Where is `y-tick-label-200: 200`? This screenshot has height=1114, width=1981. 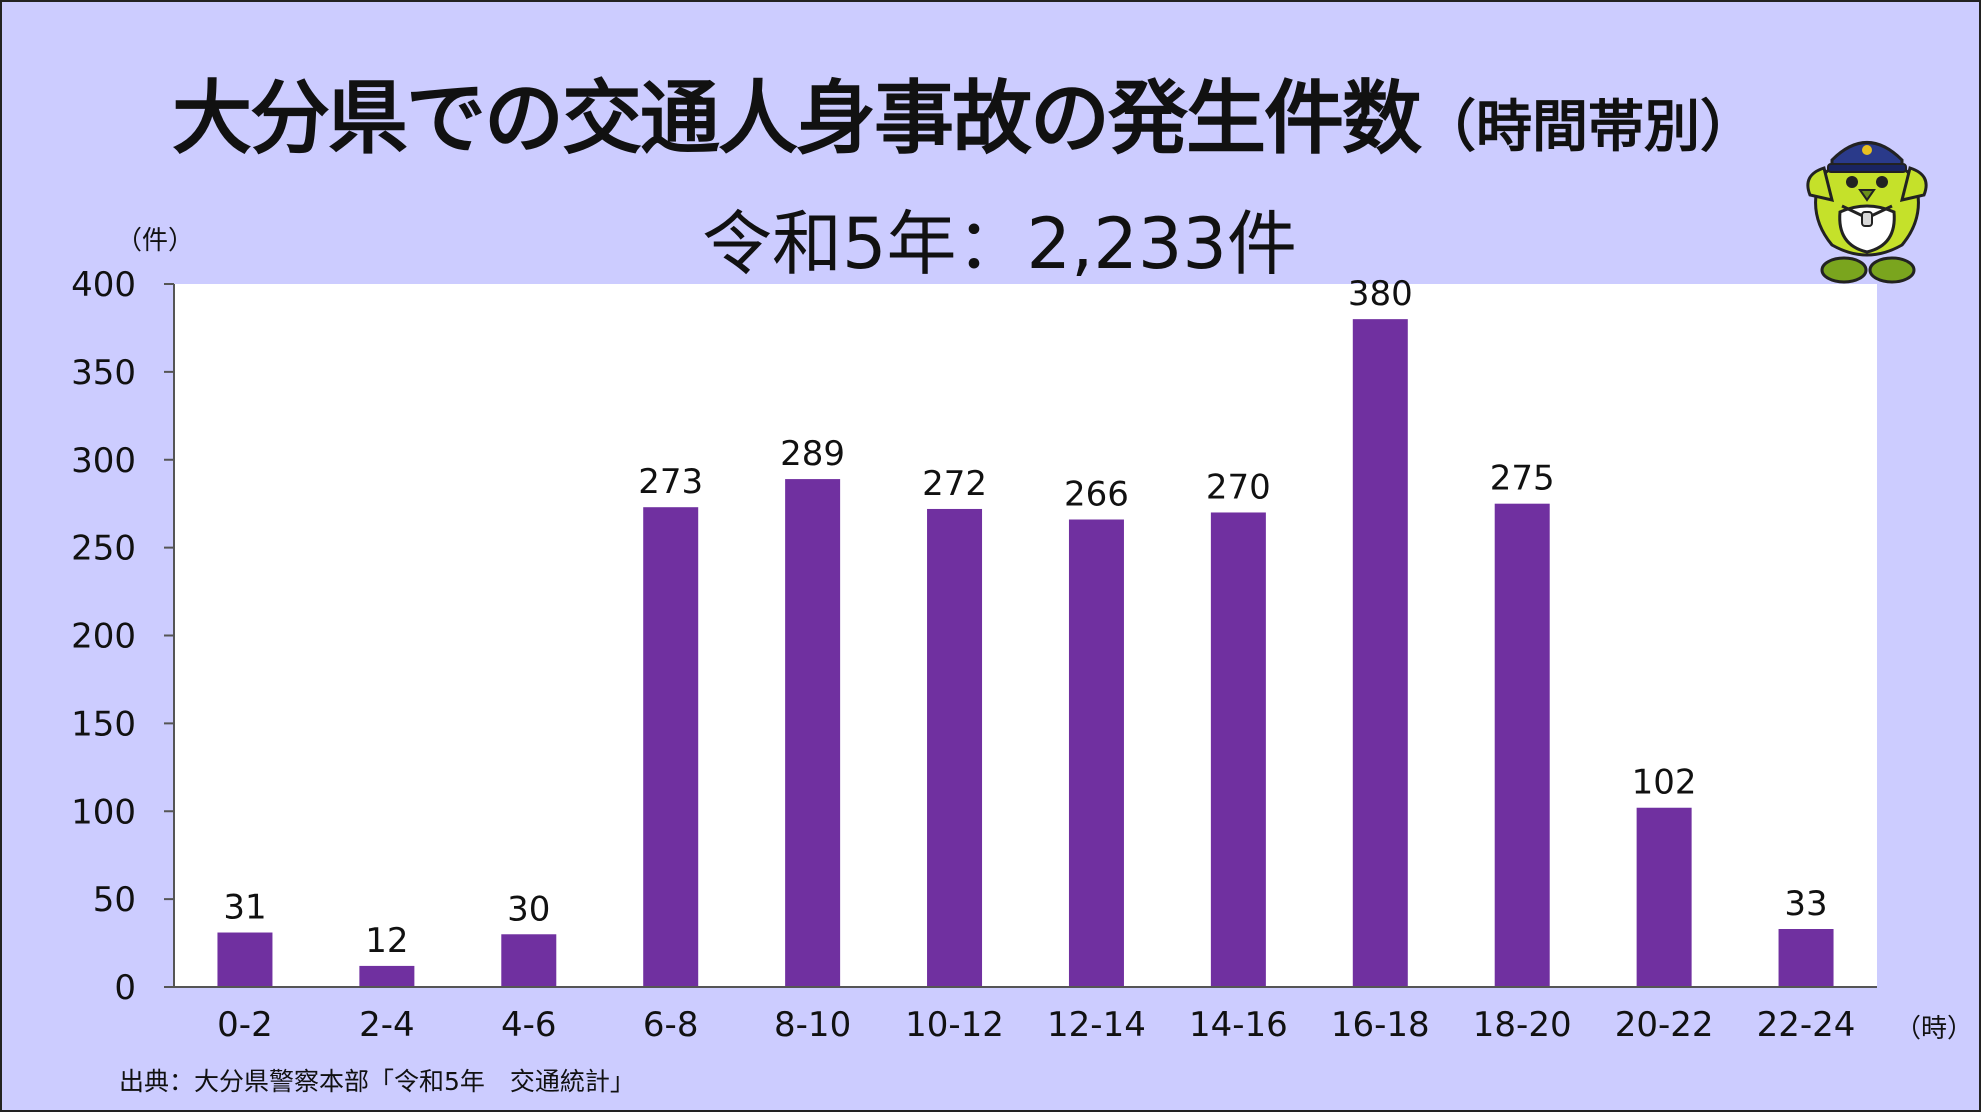 y-tick-label-200: 200 is located at coordinates (103, 637).